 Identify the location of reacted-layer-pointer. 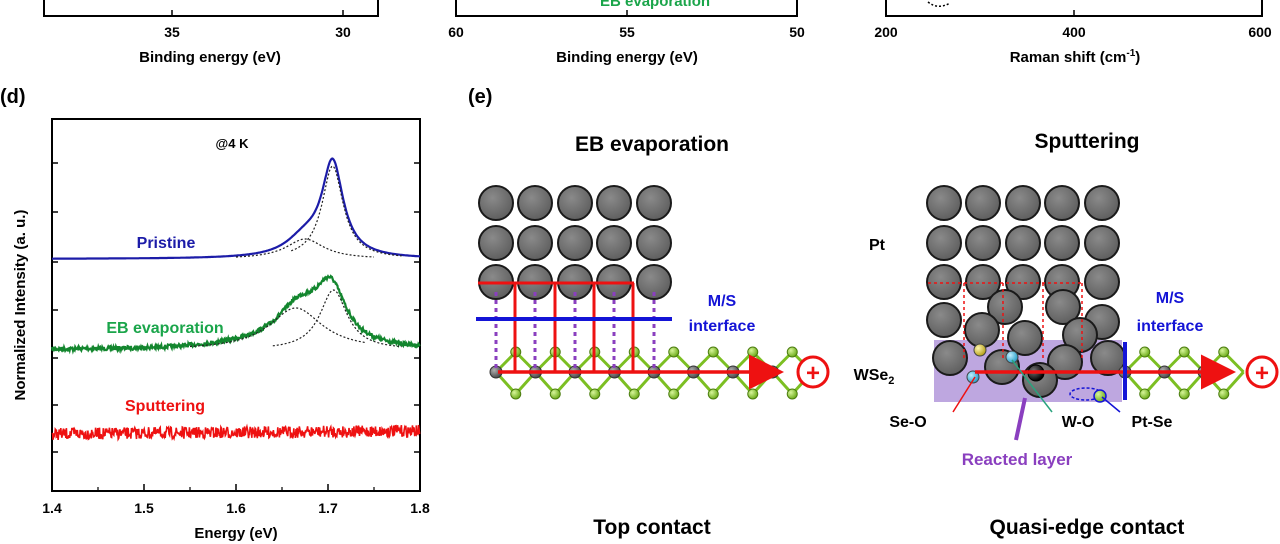
(1020, 419).